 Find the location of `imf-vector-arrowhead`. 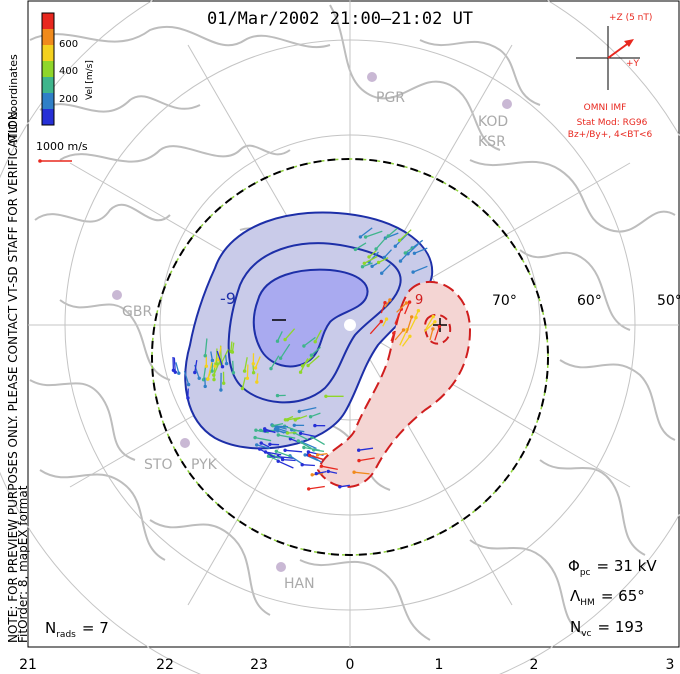

imf-vector-arrowhead is located at coordinates (629, 43).